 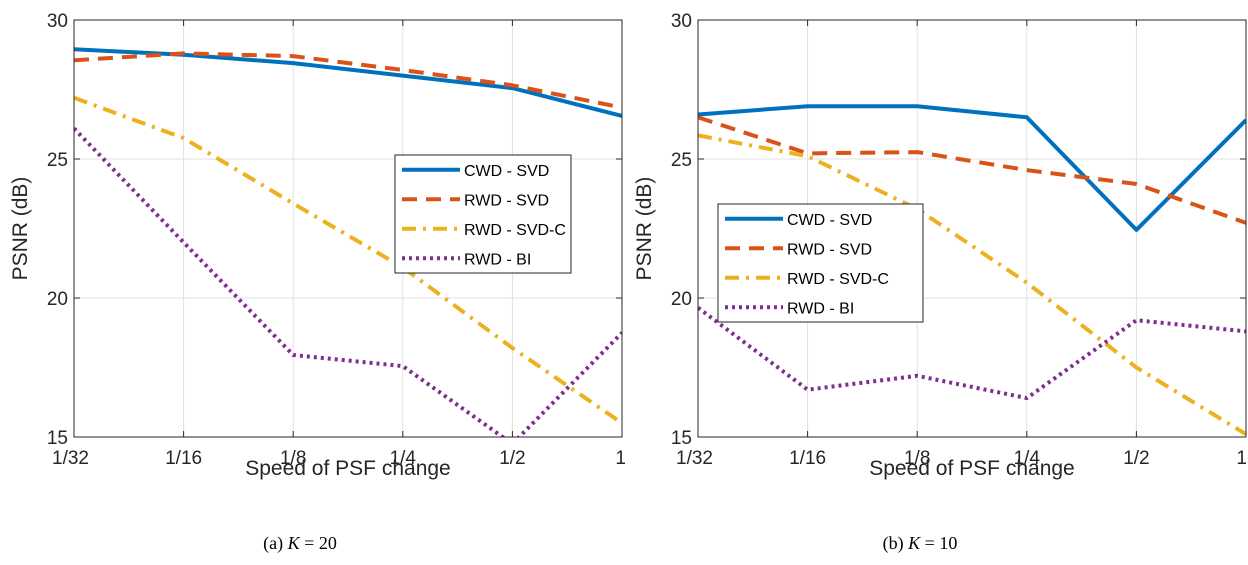 I want to click on panel-caption: (b) K = 10, so click(x=920, y=543).